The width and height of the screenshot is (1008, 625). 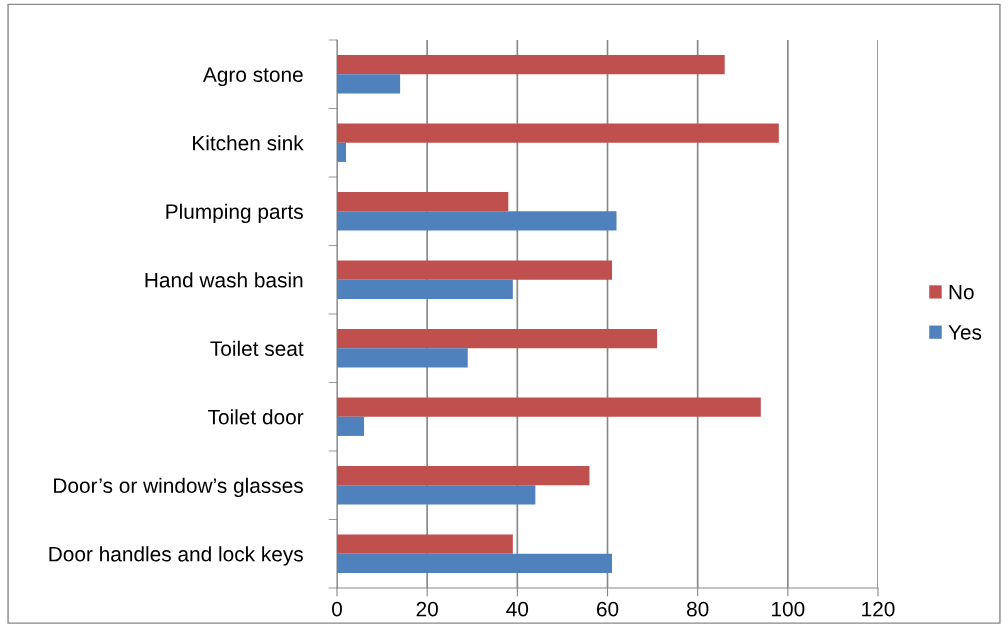 I want to click on y-tick-label: Plumping parts, so click(x=234, y=213).